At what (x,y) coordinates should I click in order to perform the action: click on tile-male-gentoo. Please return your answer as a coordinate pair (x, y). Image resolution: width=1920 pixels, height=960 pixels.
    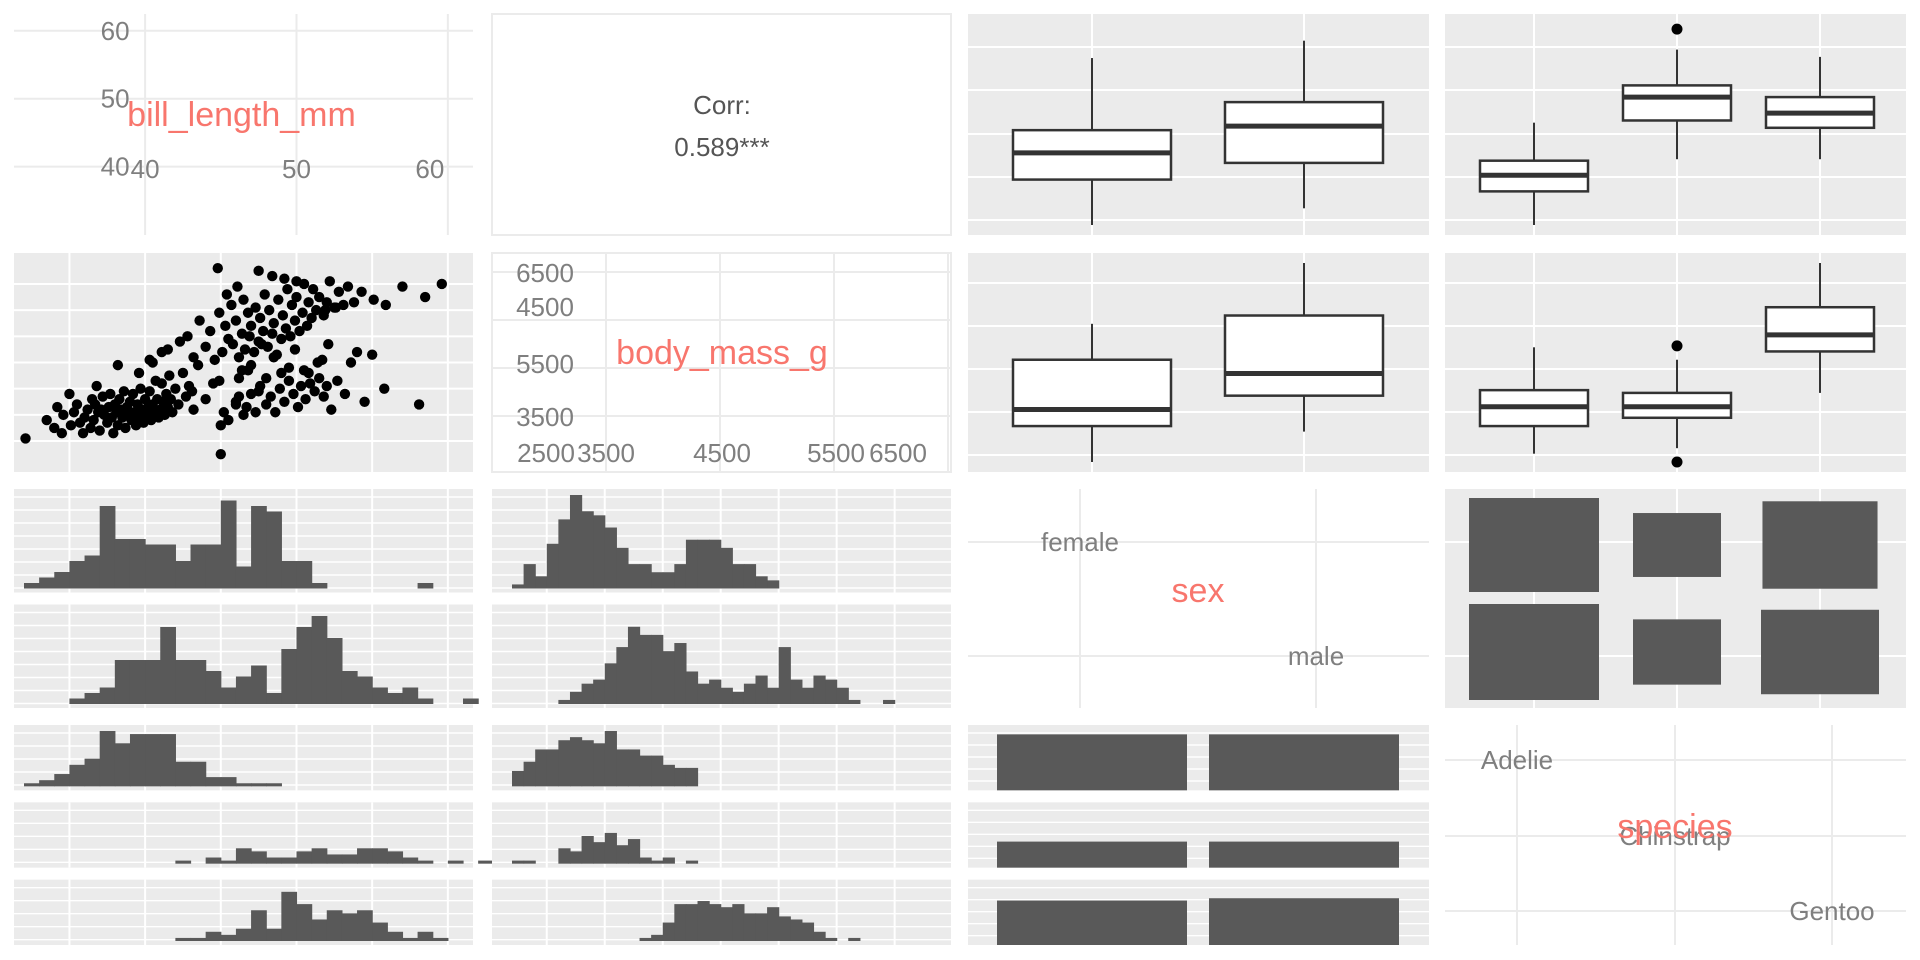
    Looking at the image, I should click on (1820, 652).